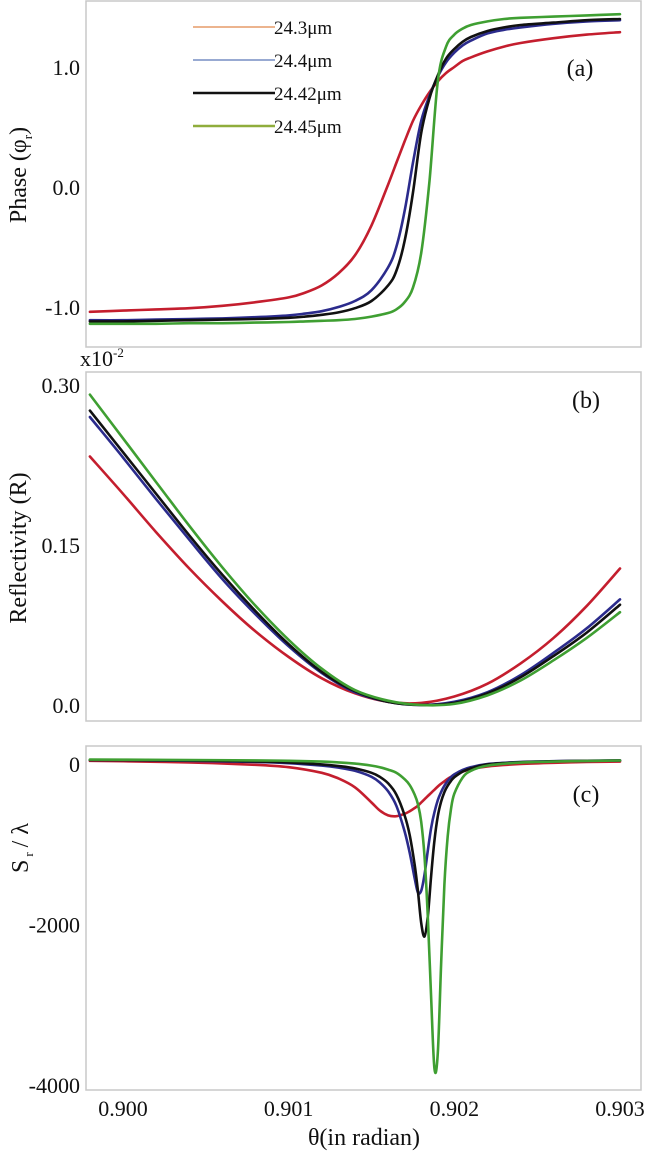 Image resolution: width=650 pixels, height=1151 pixels. What do you see at coordinates (308, 127) in the screenshot?
I see `legend-label: 24.45μm` at bounding box center [308, 127].